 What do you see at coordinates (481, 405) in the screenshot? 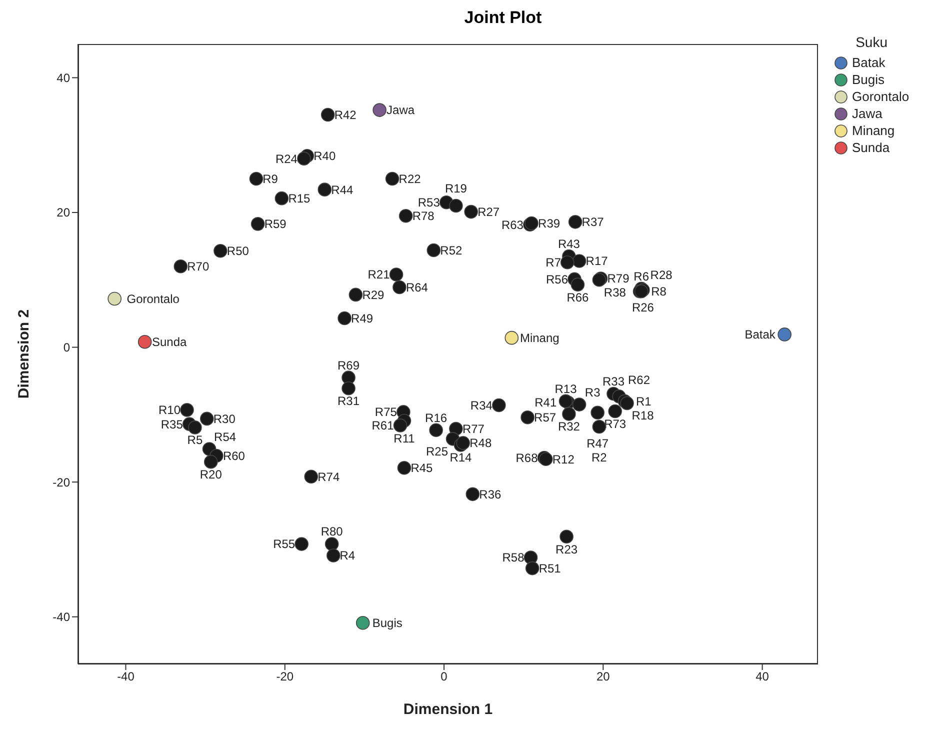
I see `data-label: R34` at bounding box center [481, 405].